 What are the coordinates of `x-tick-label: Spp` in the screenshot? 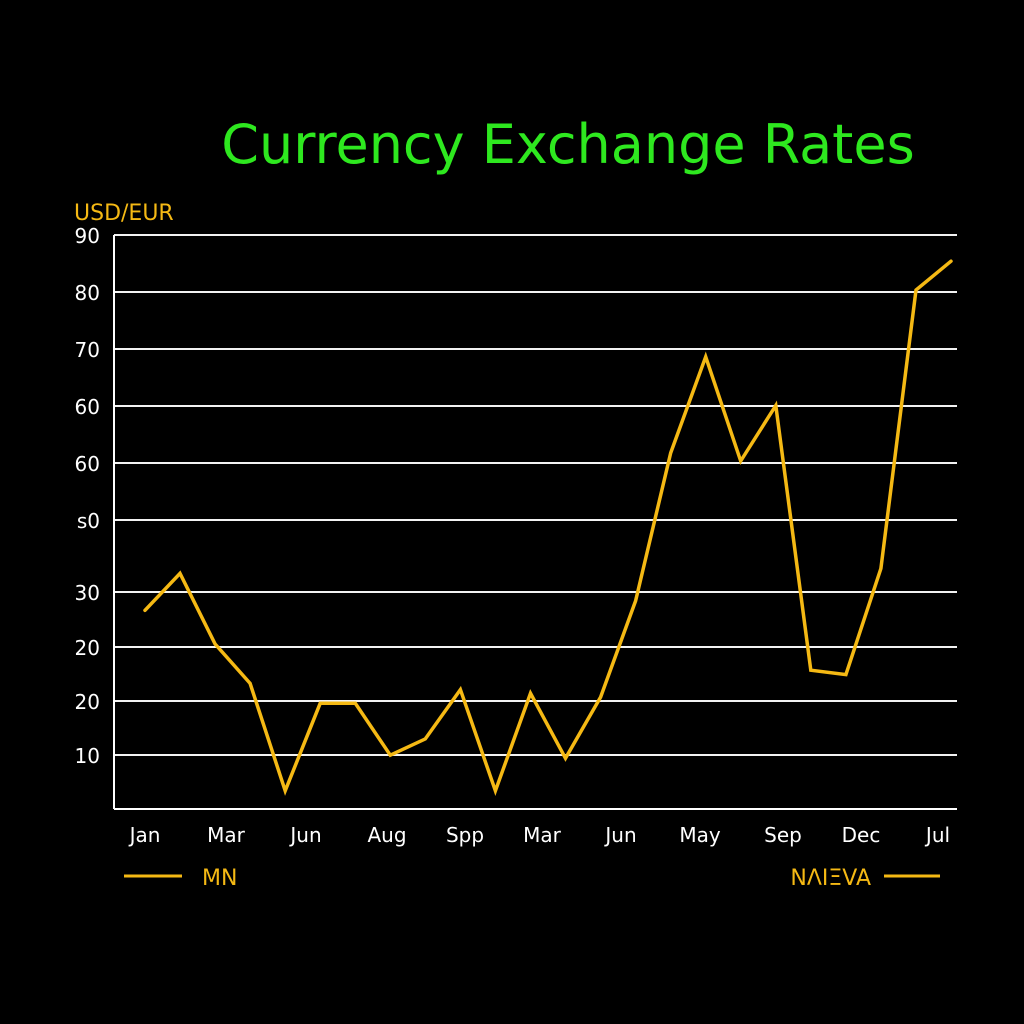 It's located at (465, 835).